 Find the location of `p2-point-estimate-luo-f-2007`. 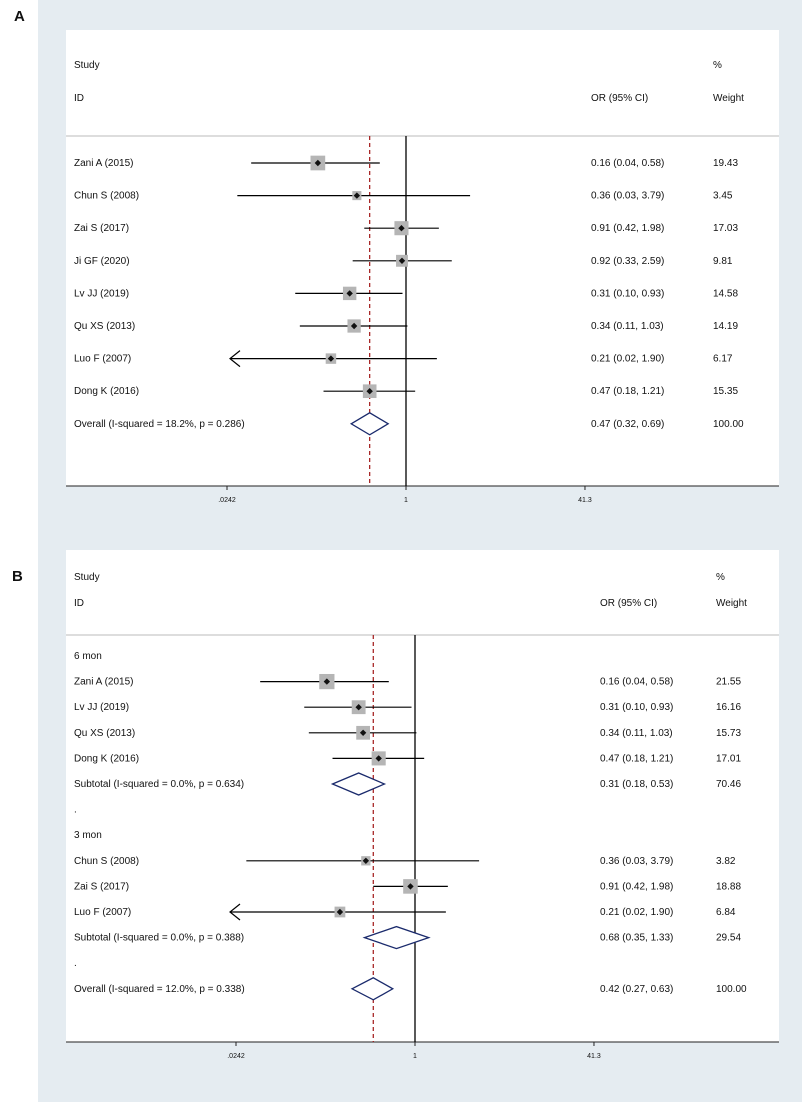

p2-point-estimate-luo-f-2007 is located at coordinates (340, 912).